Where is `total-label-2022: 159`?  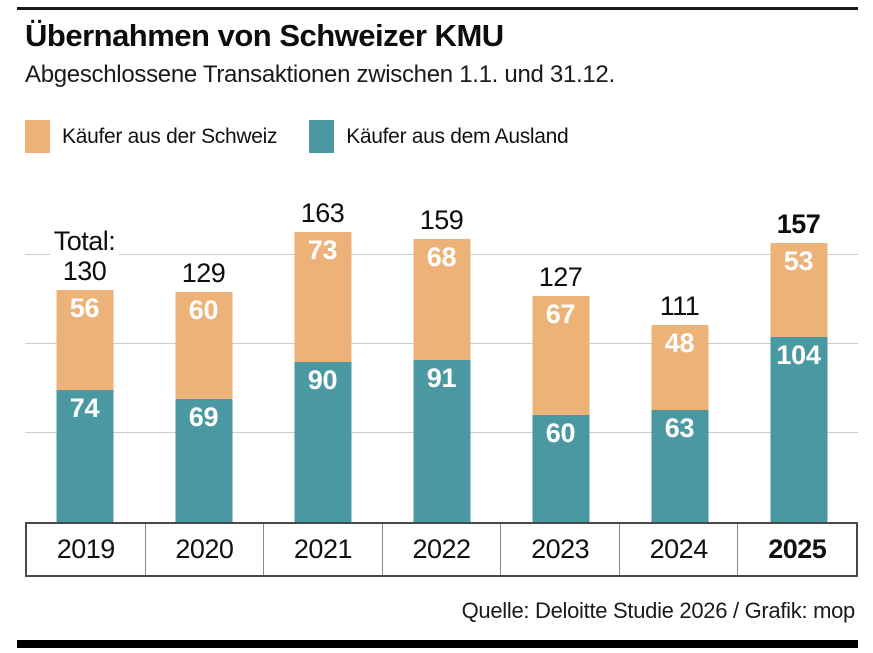 total-label-2022: 159 is located at coordinates (441, 219).